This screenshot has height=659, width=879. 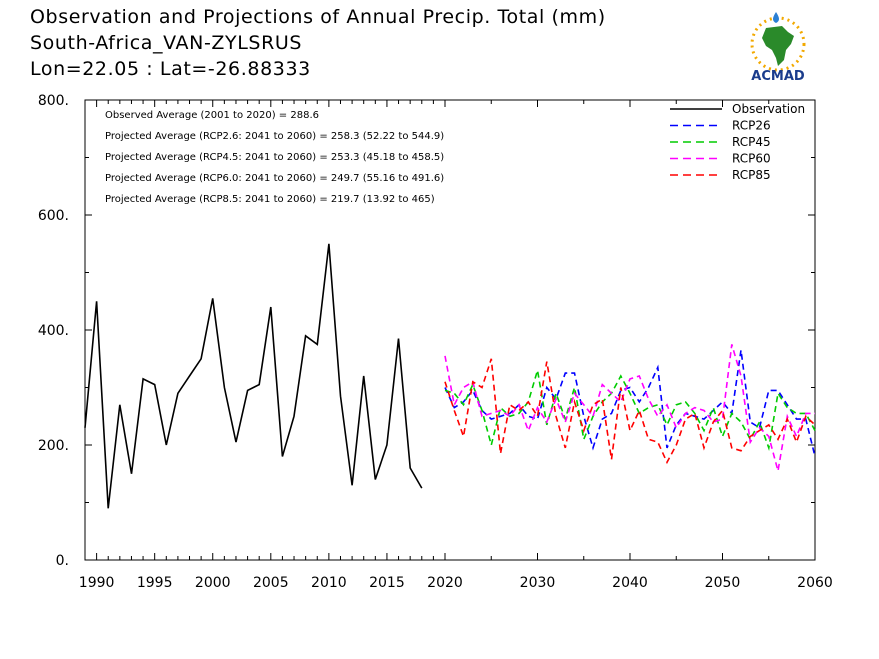 What do you see at coordinates (445, 583) in the screenshot?
I see `x-tick-label: 2020` at bounding box center [445, 583].